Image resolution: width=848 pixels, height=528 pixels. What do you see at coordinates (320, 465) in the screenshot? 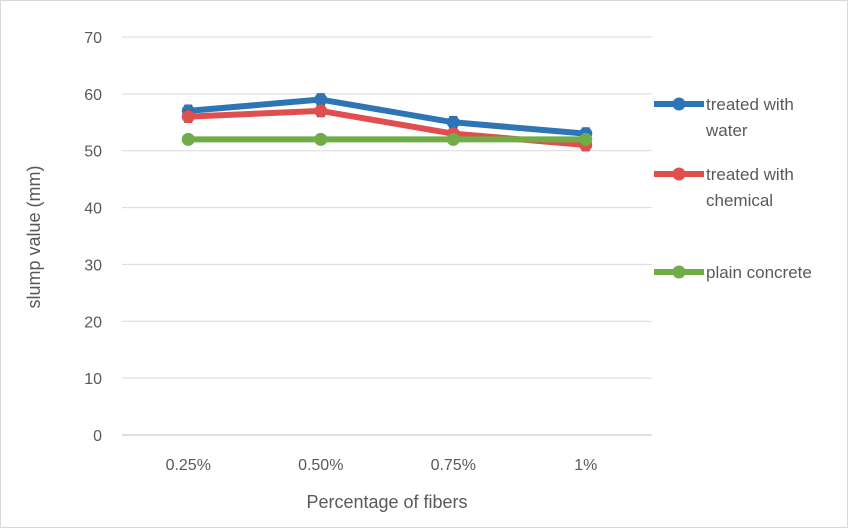
I see `x-tick-label: 0.50%` at bounding box center [320, 465].